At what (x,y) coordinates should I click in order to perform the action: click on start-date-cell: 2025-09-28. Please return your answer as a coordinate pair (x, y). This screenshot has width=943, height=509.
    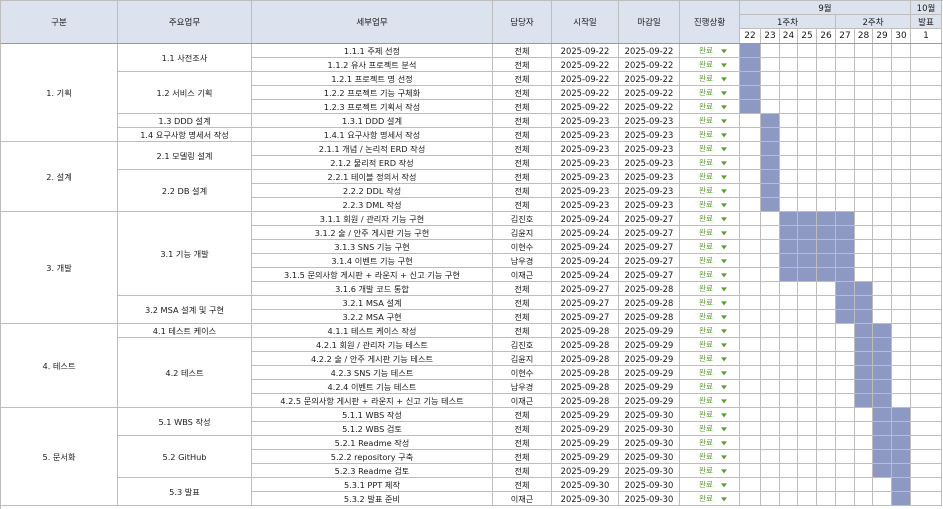
    Looking at the image, I should click on (585, 359).